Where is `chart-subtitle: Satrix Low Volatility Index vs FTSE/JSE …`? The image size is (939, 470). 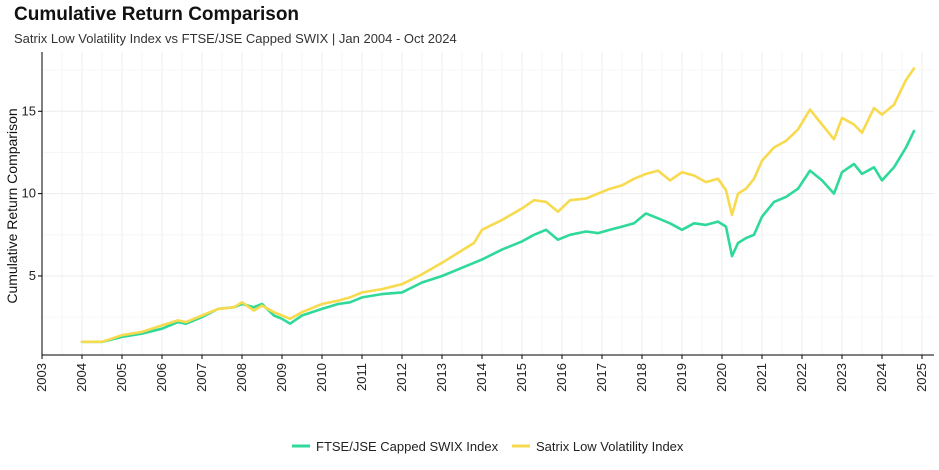 chart-subtitle: Satrix Low Volatility Index vs FTSE/JSE … is located at coordinates (235, 38).